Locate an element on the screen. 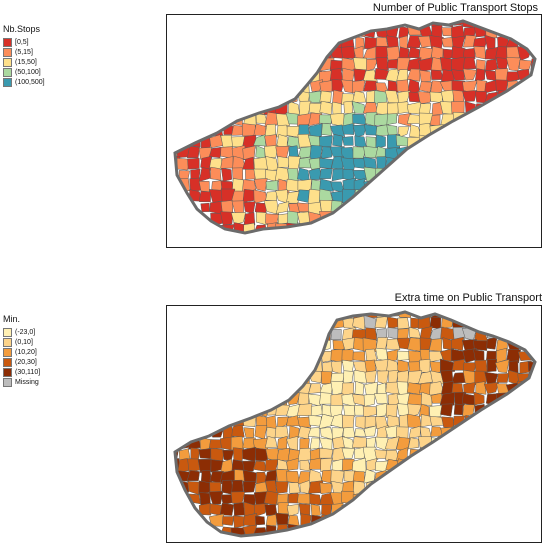  legend-label: (30,110] is located at coordinates (28, 372).